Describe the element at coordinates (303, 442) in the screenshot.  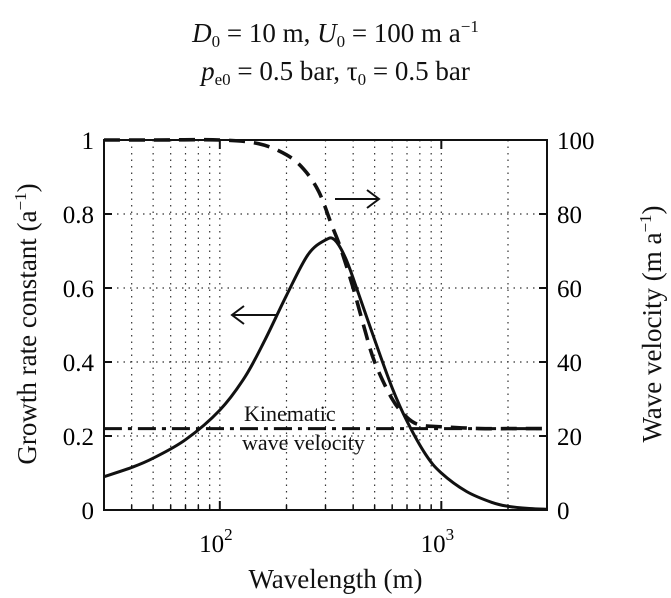
I see `kinematic-annotation-line-2: wave velocity` at that location.